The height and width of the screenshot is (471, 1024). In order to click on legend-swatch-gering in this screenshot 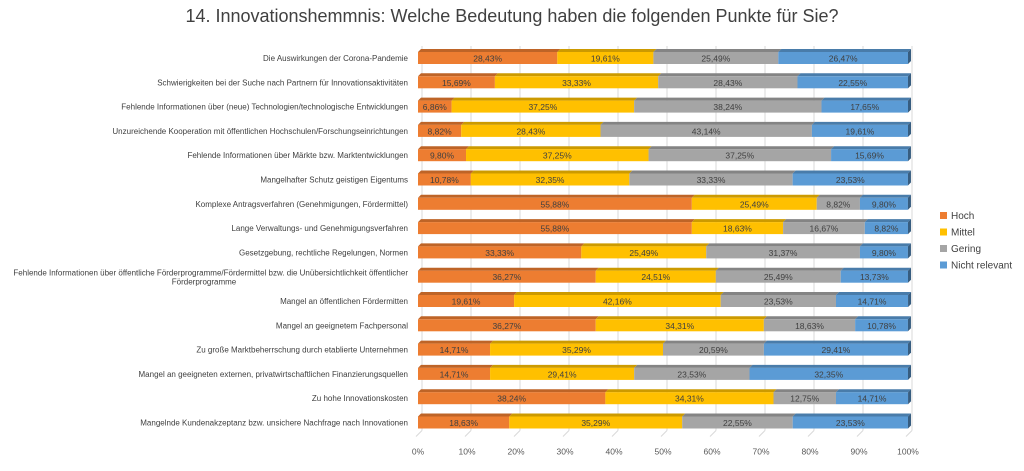, I will do `click(943, 248)`.